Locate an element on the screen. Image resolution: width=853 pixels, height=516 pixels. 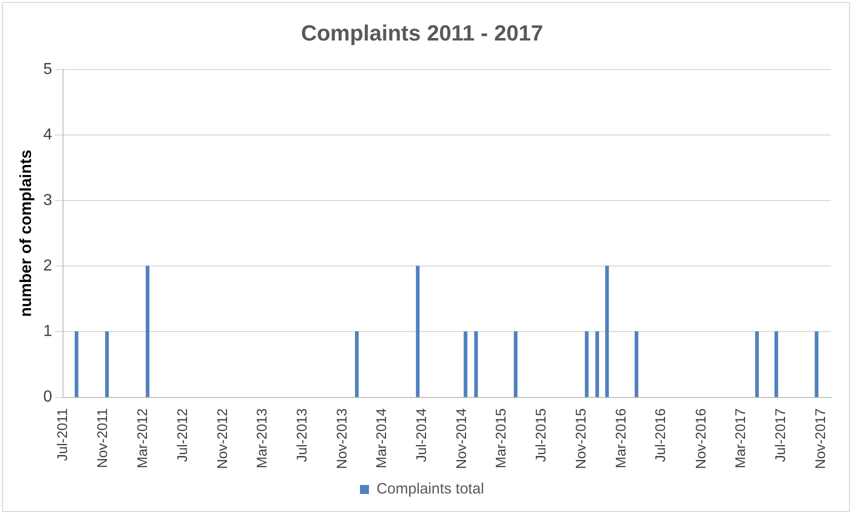
x-tick-label: Jul-2012 is located at coordinates (182, 435).